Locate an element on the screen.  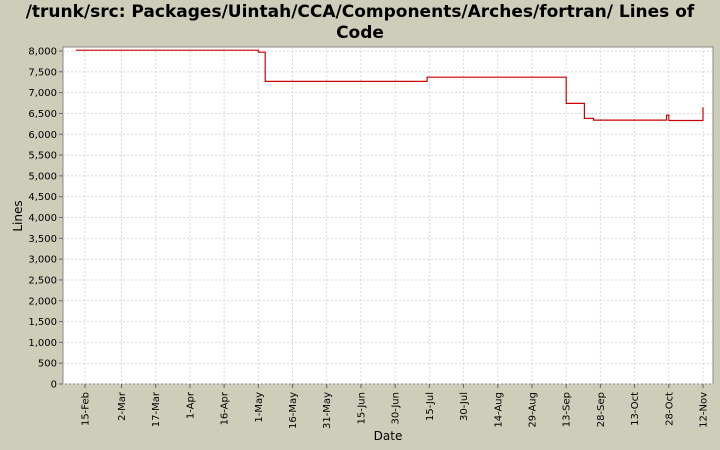
series-group is located at coordinates (389, 85).